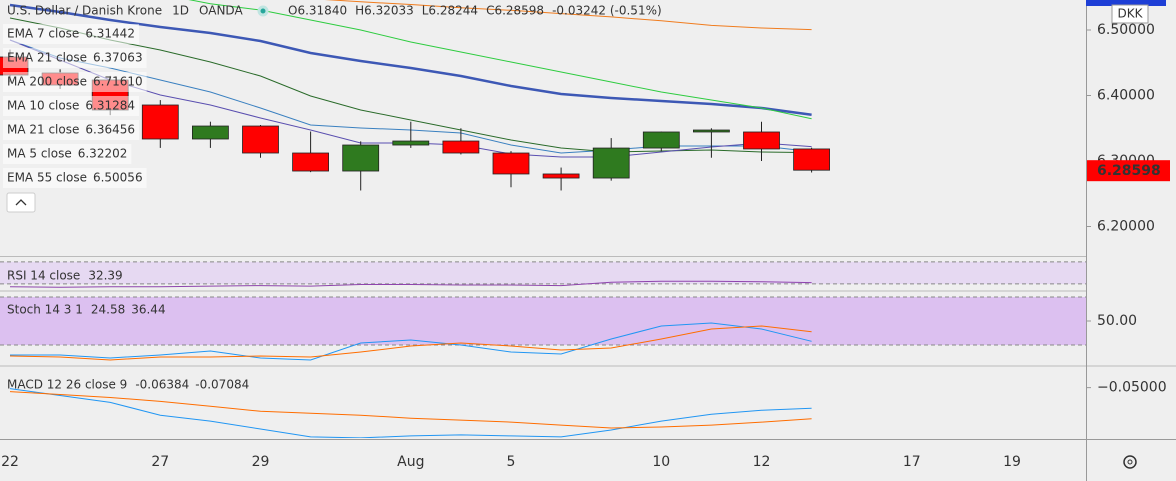 This screenshot has height=481, width=1176. I want to click on indicator-value: -0.06384, so click(162, 385).